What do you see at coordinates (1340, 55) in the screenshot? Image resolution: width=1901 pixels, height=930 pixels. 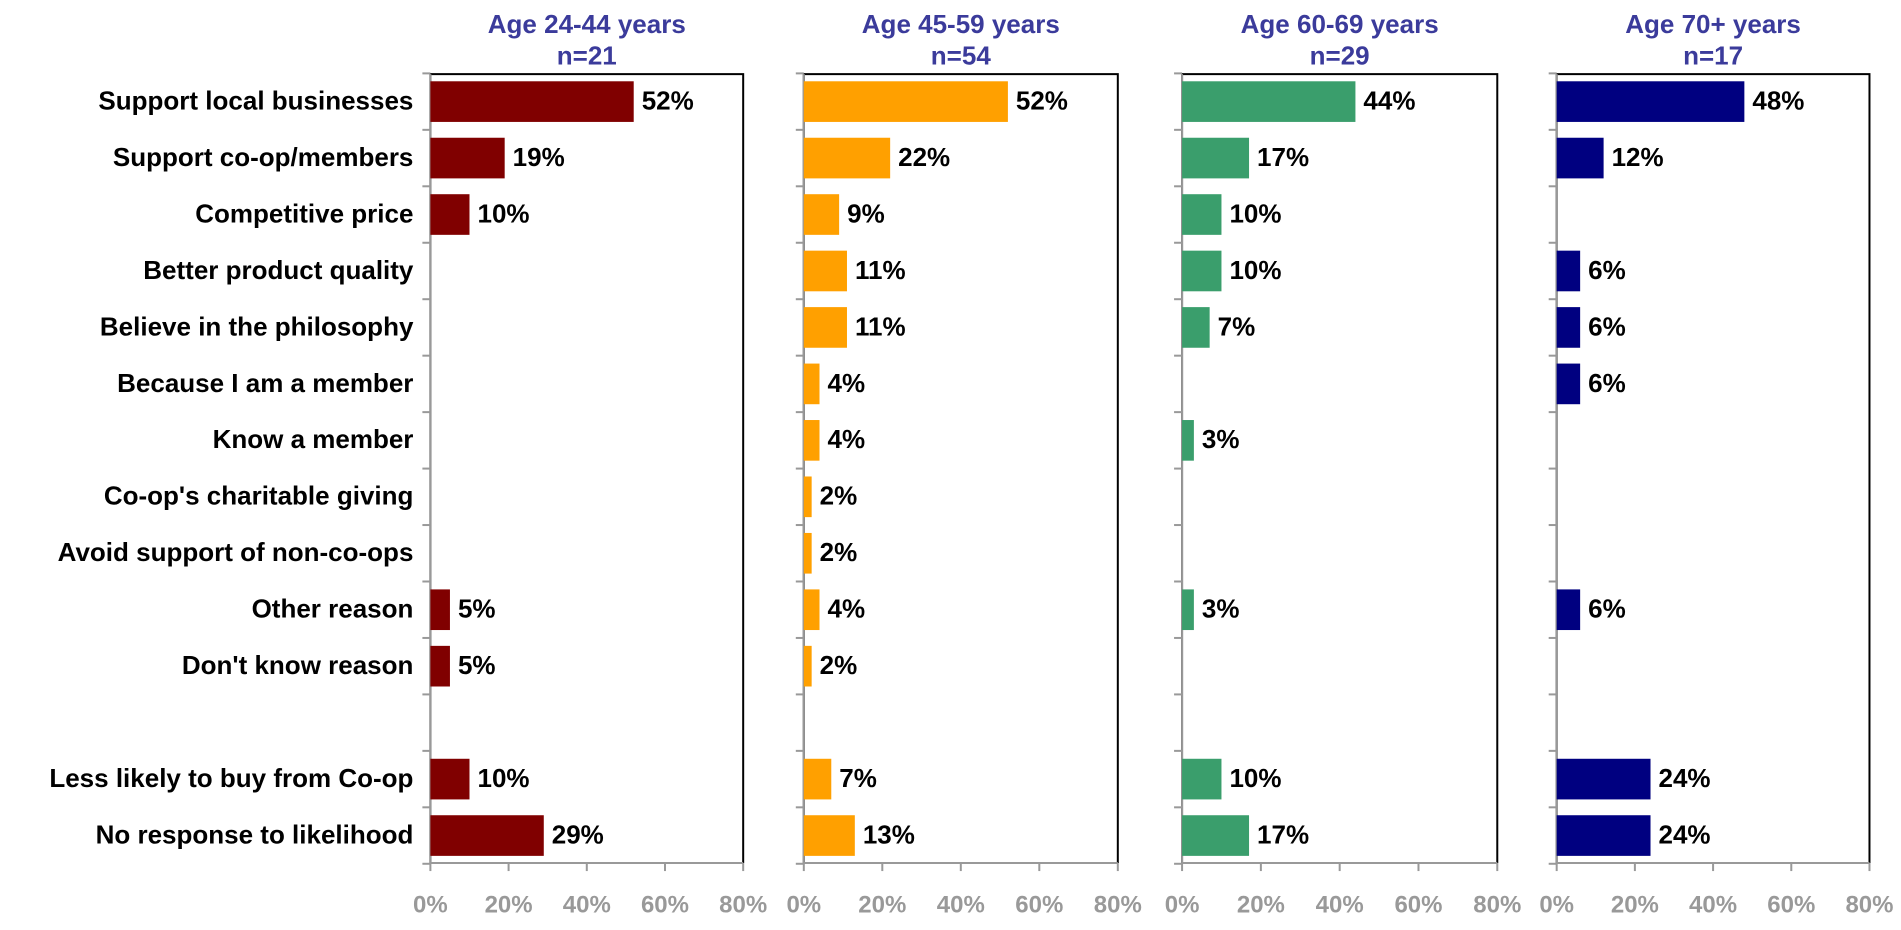 I see `panel-subtitle: n=29` at bounding box center [1340, 55].